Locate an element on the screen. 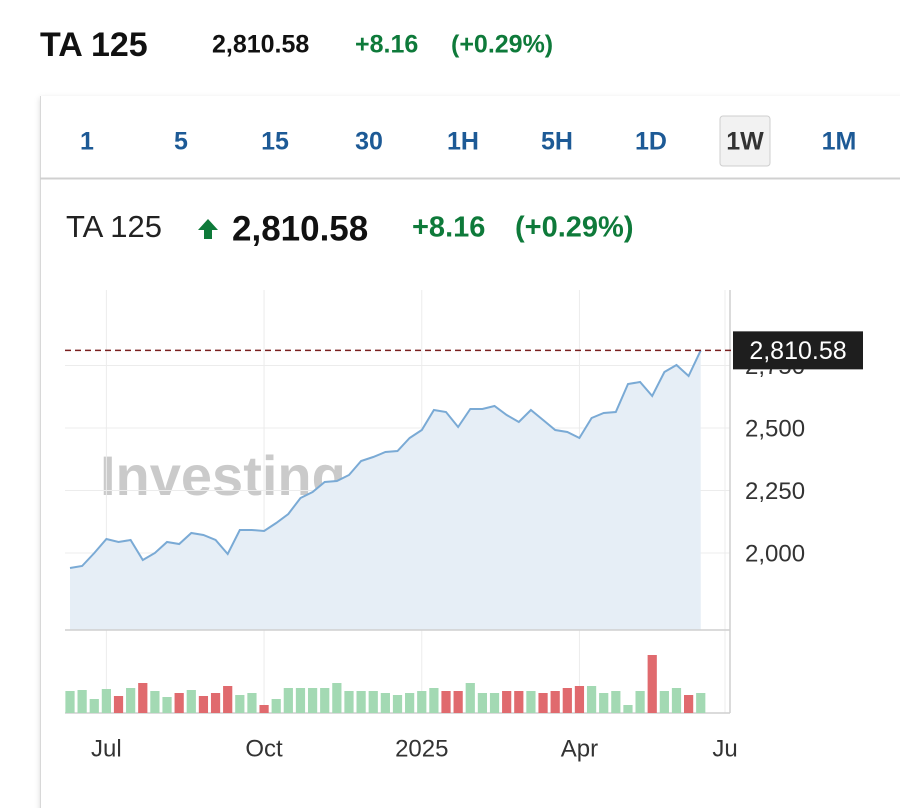 The width and height of the screenshot is (900, 808). quote-percent: (+0.29%) is located at coordinates (502, 45).